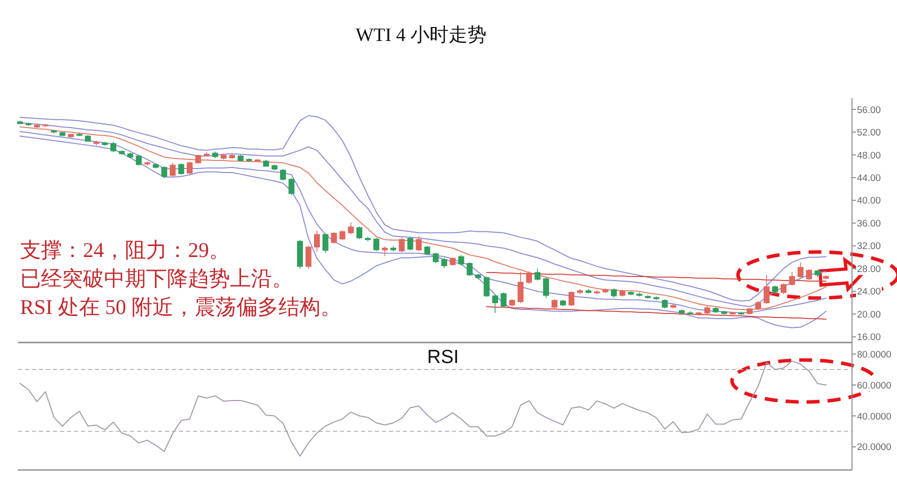  I want to click on y-tick-label: 40.0000, so click(874, 416).